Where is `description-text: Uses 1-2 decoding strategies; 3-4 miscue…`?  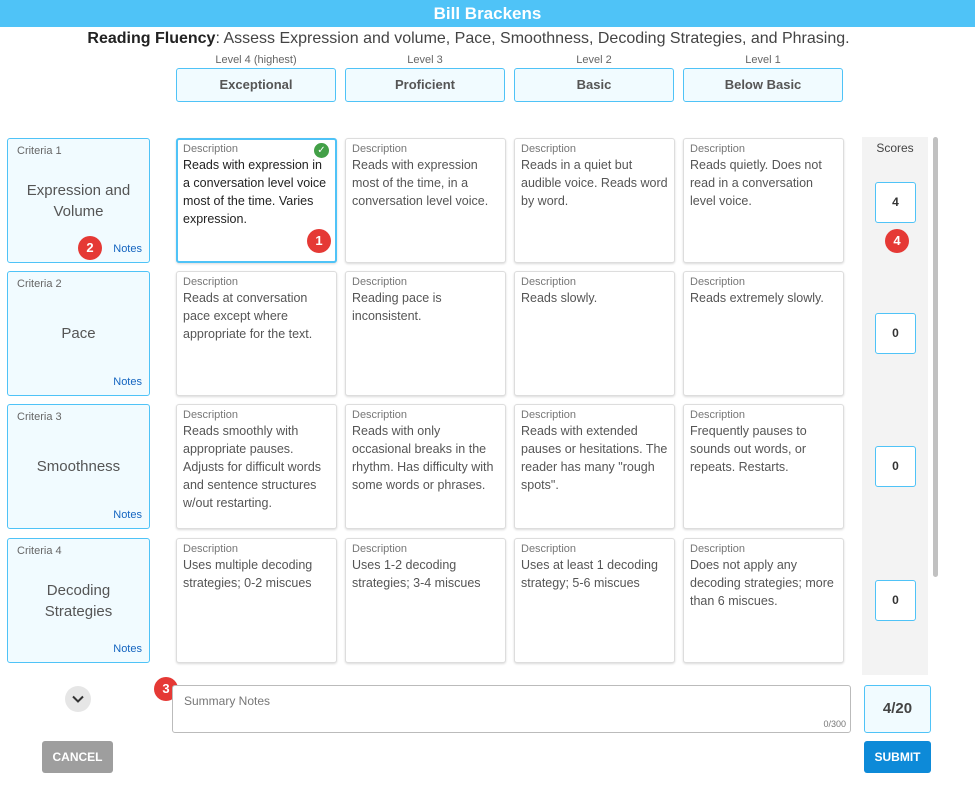 description-text: Uses 1-2 decoding strategies; 3-4 miscue… is located at coordinates (416, 574).